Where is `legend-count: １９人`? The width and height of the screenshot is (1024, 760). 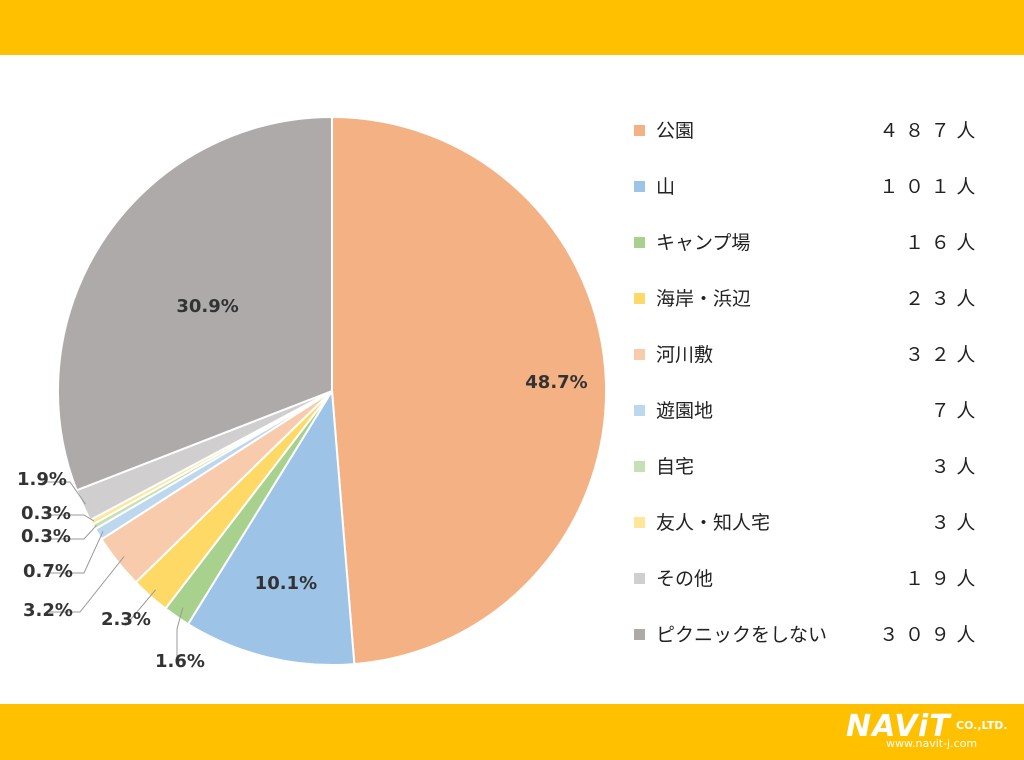
legend-count: １９人 is located at coordinates (943, 579).